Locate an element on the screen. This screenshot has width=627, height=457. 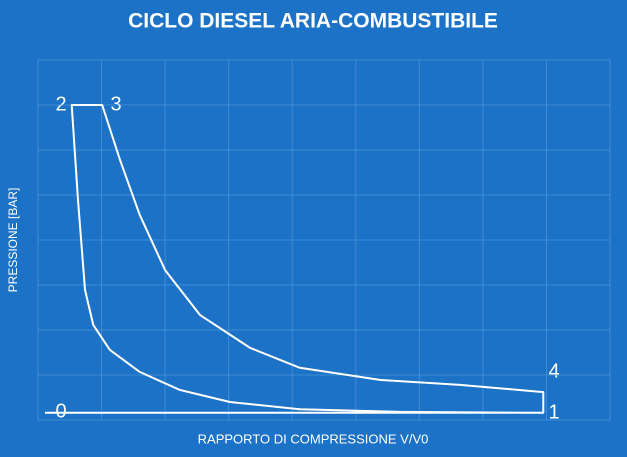
y-axis-label: PRESSIONE [BAR] is located at coordinates (13, 240).